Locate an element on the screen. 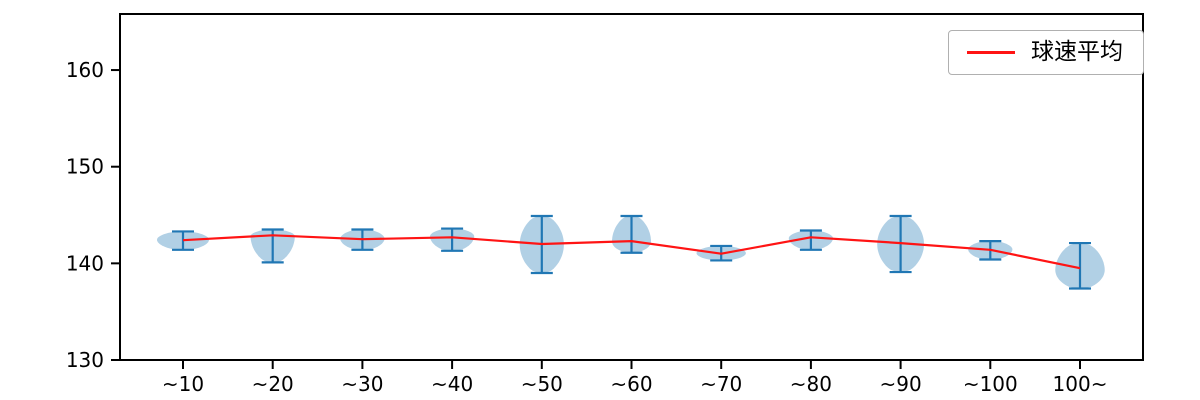  legend: 球速平均 is located at coordinates (1046, 52).